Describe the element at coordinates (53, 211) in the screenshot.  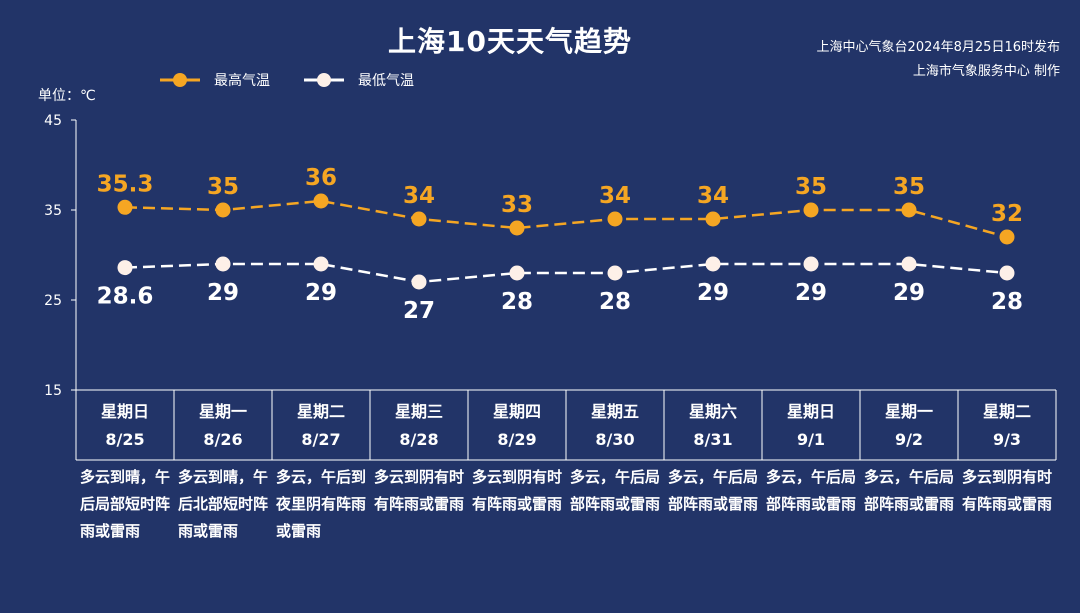
I see `y-tick-label: 35` at that location.